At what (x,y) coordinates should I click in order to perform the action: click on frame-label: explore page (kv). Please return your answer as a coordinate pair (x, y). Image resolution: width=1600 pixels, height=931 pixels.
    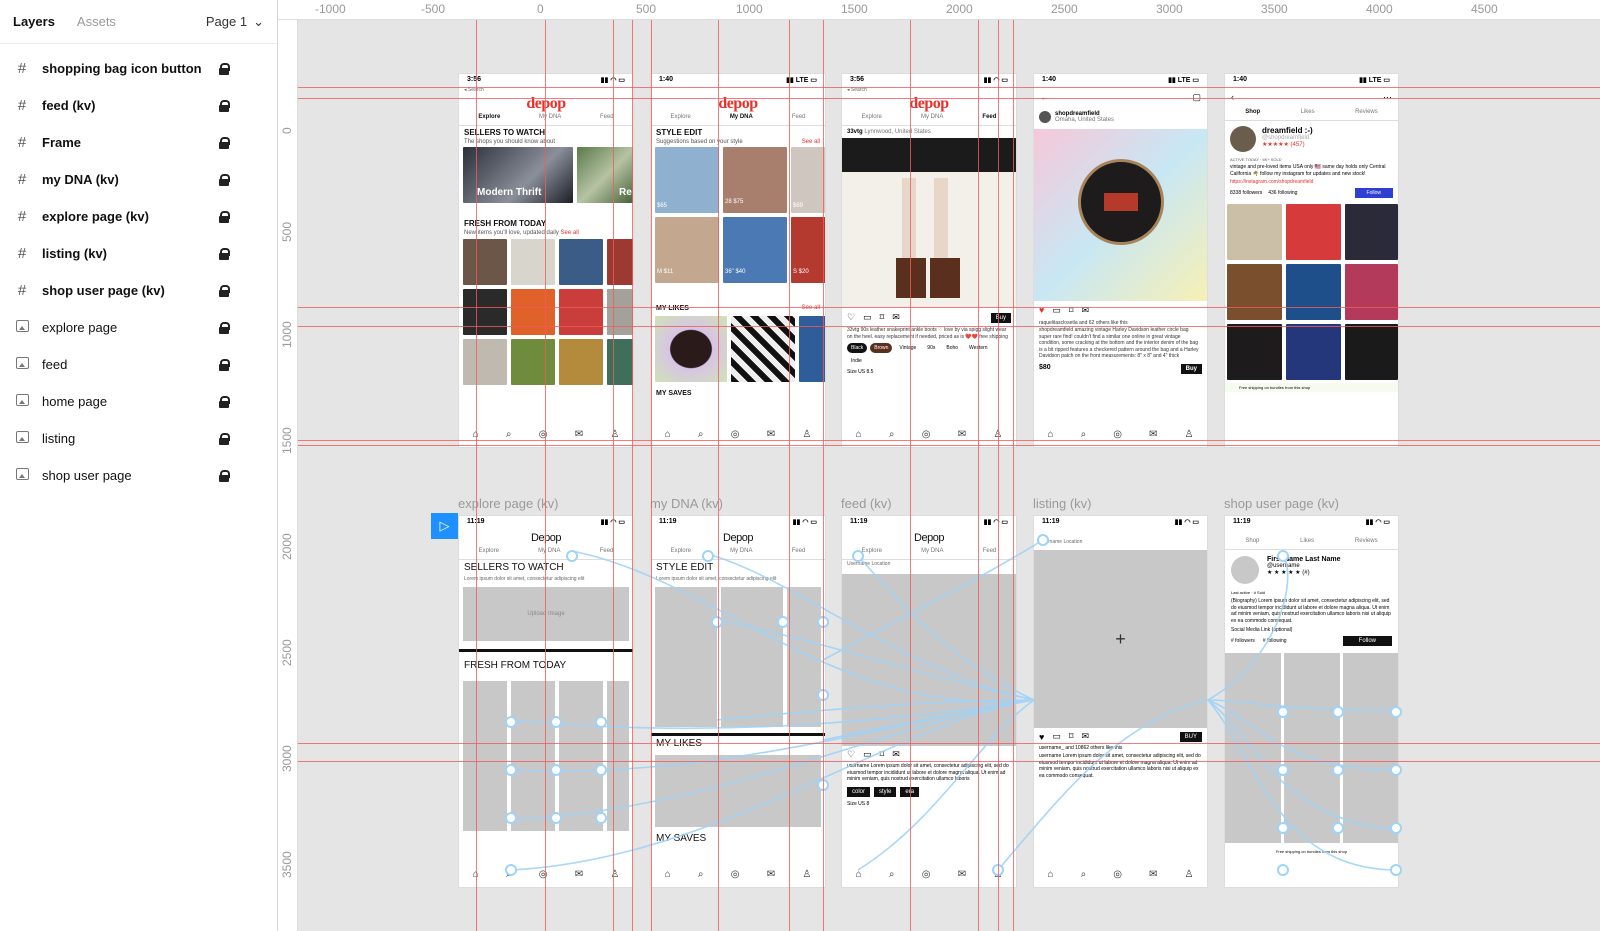
    Looking at the image, I should click on (508, 503).